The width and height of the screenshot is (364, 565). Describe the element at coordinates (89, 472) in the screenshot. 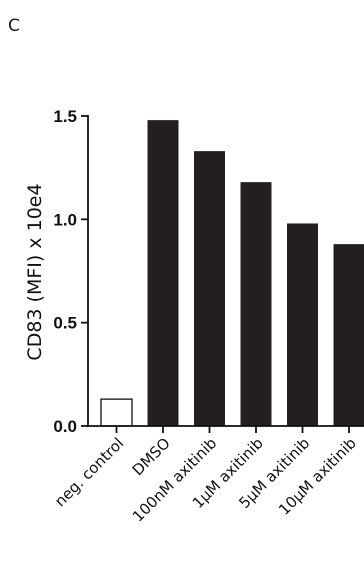

I see `x-tick-label-0: neg. control` at that location.